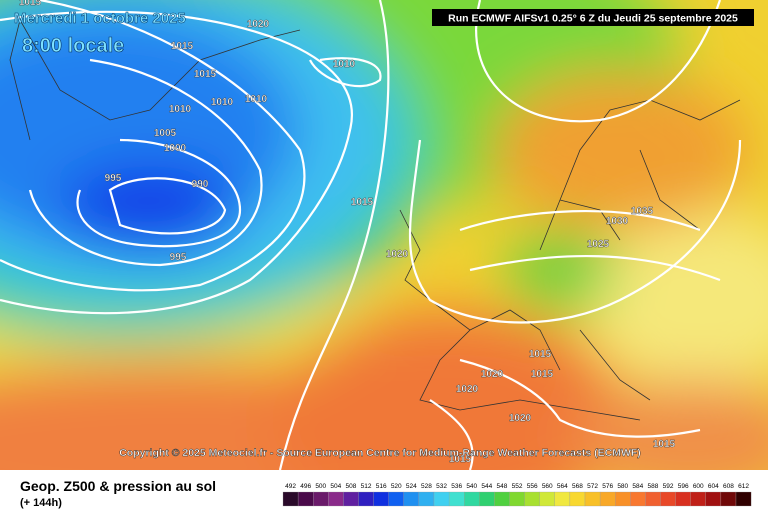  What do you see at coordinates (683, 486) in the screenshot?
I see `scale-label: 596` at bounding box center [683, 486].